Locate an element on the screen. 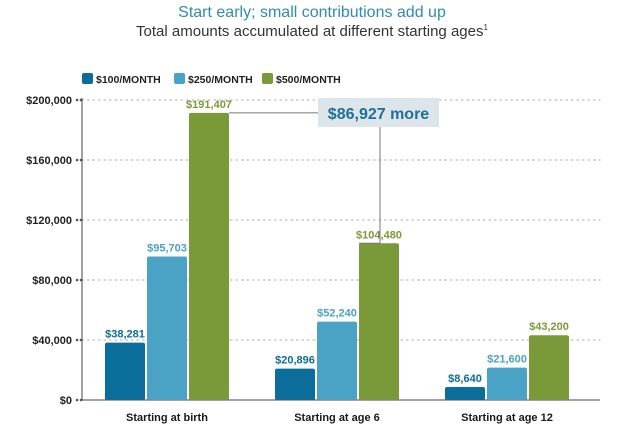 The width and height of the screenshot is (624, 439). chart-title: Start early; small contributions add up is located at coordinates (312, 12).